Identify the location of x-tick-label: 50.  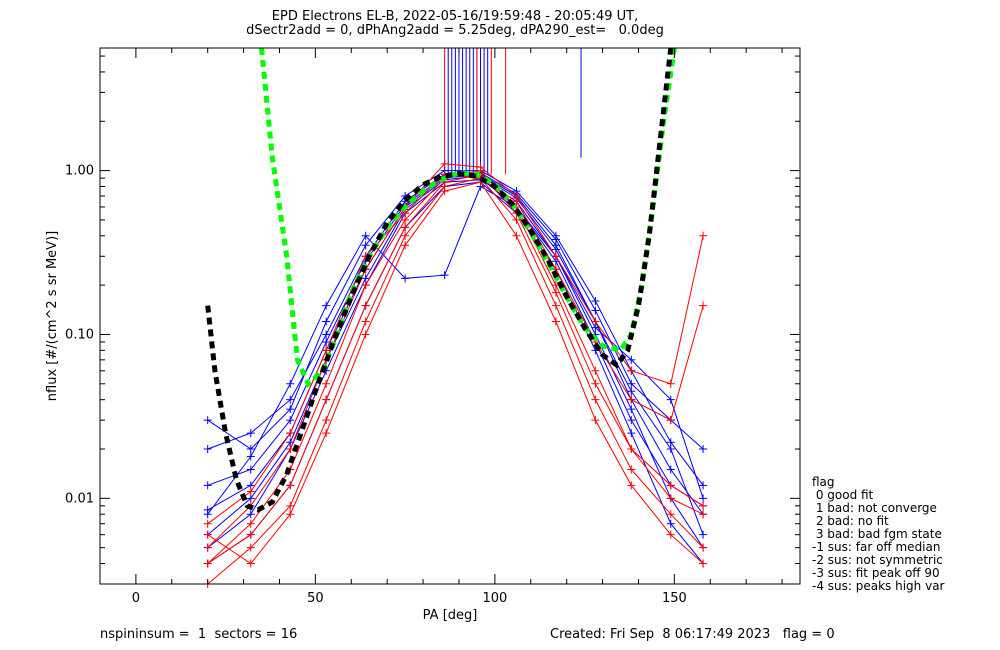
(315, 598).